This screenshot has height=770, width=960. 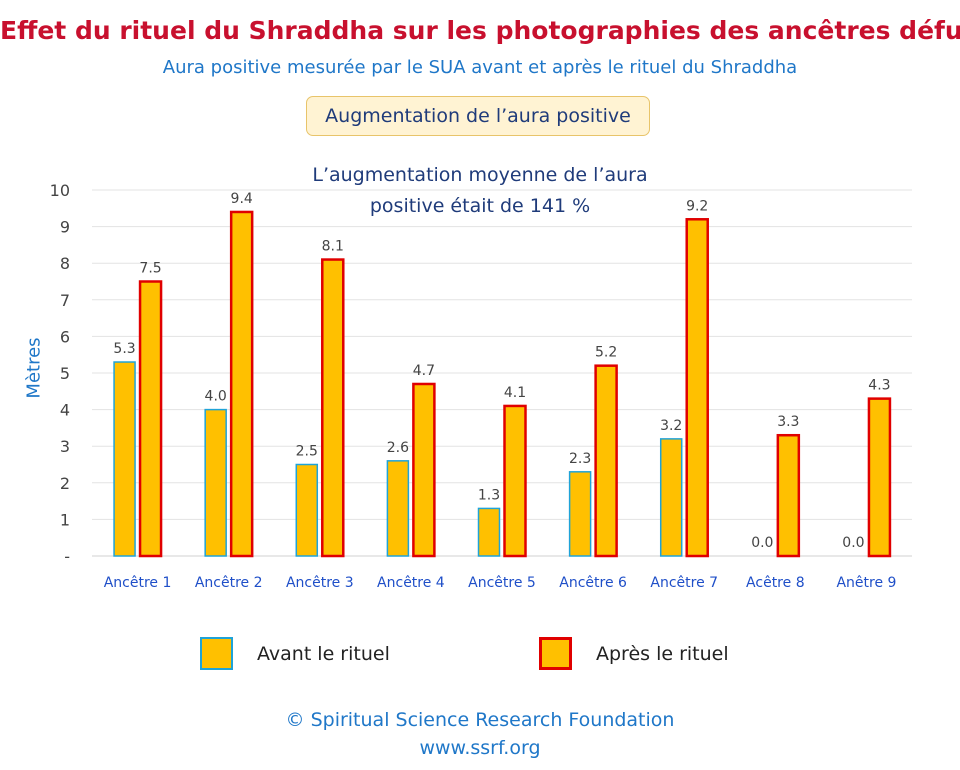 I want to click on data-label-apres-4: 4.7, so click(x=424, y=371).